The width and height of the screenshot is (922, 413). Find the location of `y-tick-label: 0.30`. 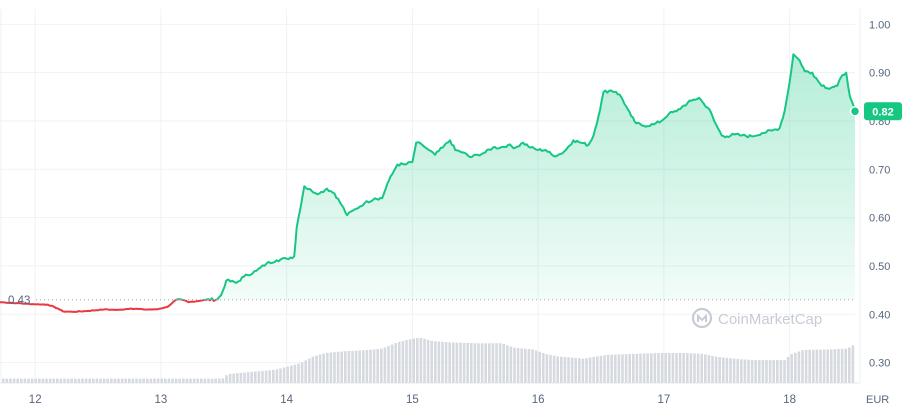

y-tick-label: 0.30 is located at coordinates (879, 364).